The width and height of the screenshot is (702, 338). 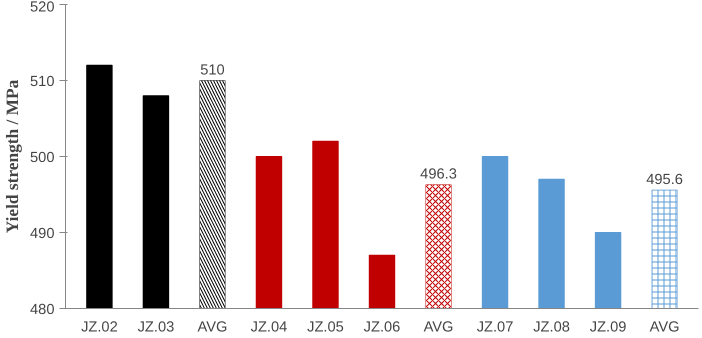 I want to click on x-tick-label: JZ.06, so click(x=382, y=328).